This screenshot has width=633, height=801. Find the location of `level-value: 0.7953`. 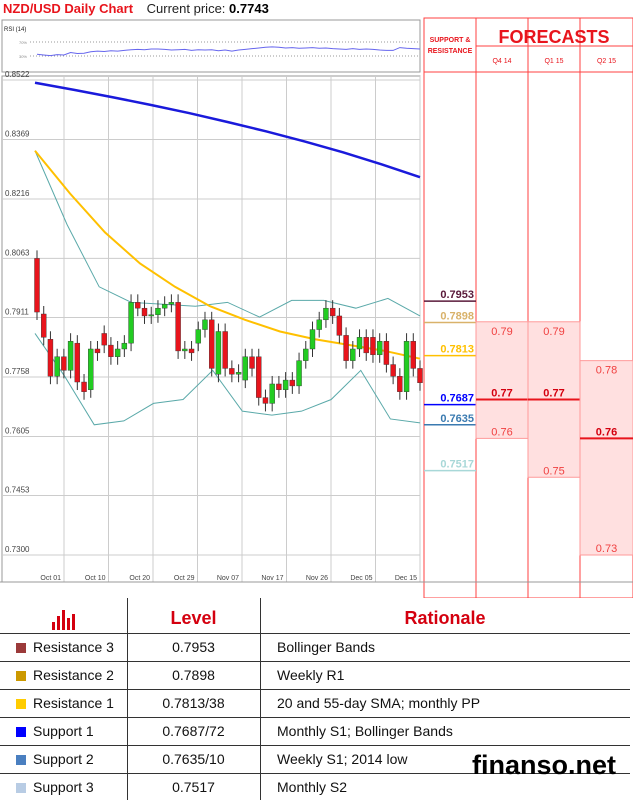

level-value: 0.7953 is located at coordinates (193, 647).